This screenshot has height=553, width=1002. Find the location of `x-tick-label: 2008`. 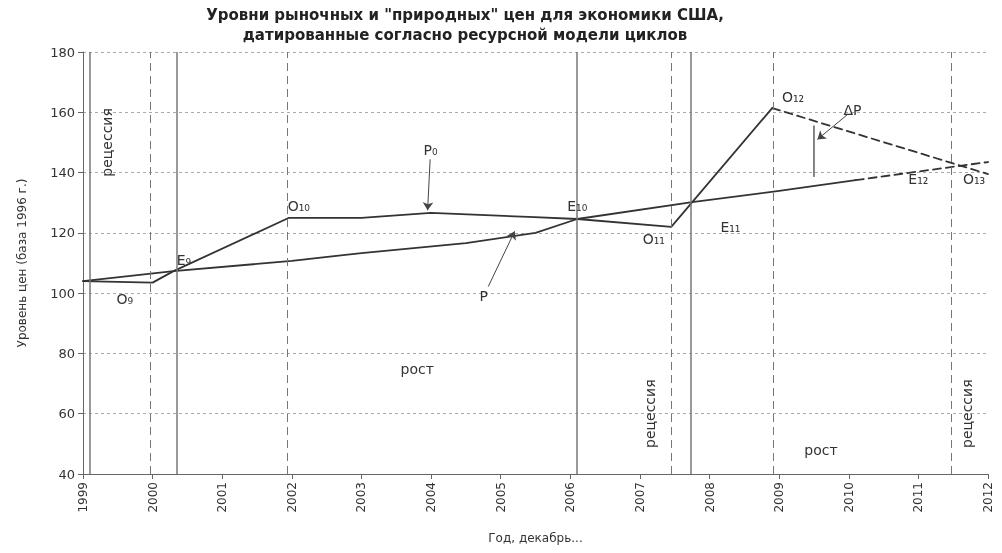

x-tick-label: 2008 is located at coordinates (709, 497).